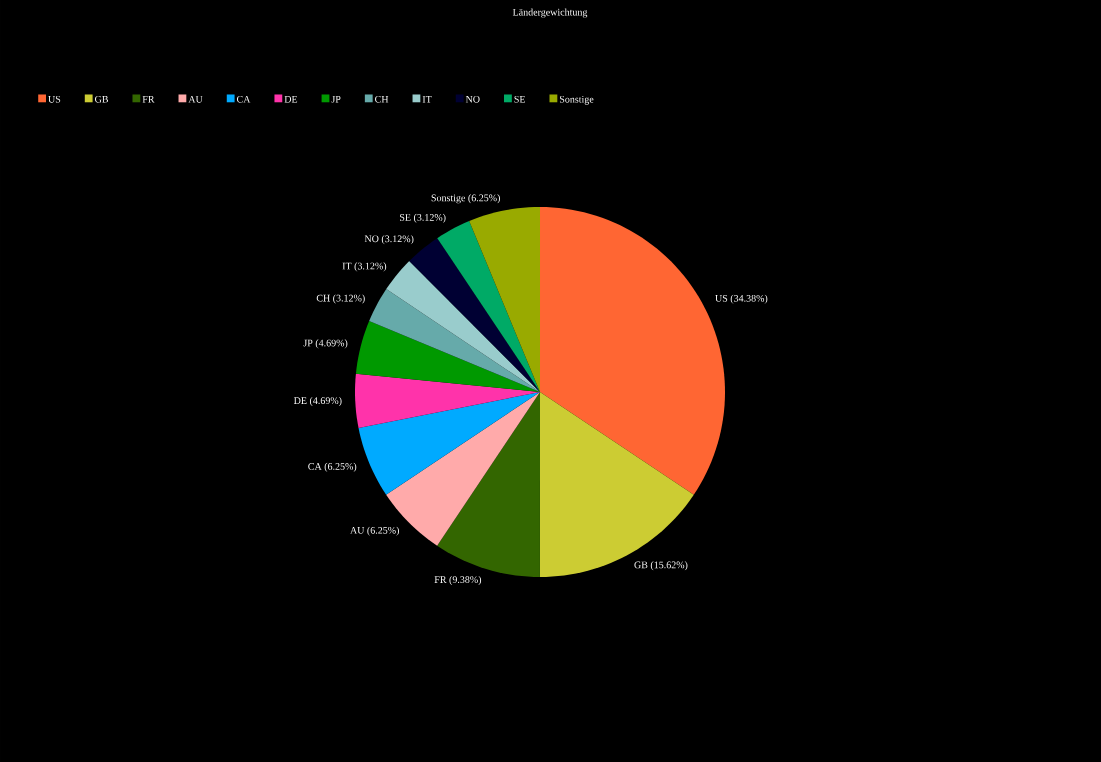 The width and height of the screenshot is (1101, 762). I want to click on legend-label: IT, so click(427, 99).